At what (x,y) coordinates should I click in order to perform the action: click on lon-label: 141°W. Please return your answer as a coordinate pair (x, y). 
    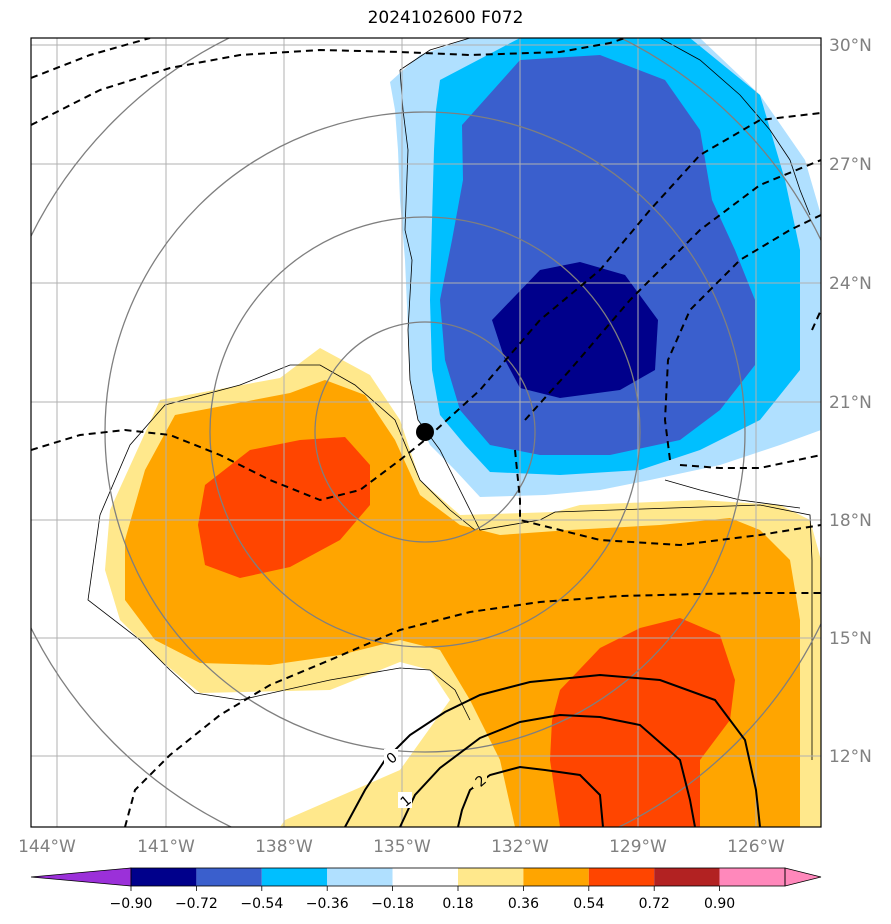
    Looking at the image, I should click on (166, 847).